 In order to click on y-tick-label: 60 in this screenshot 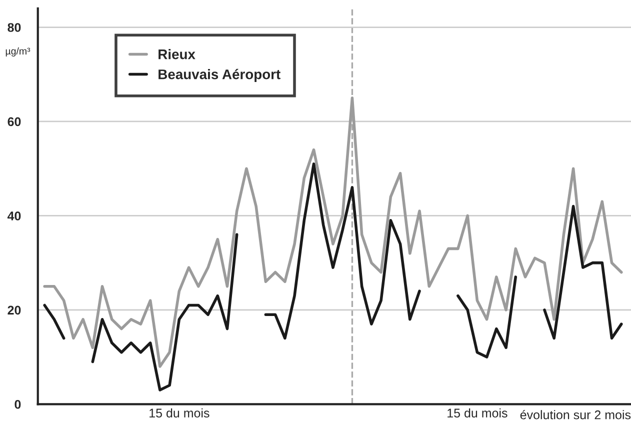, I will do `click(14, 121)`.